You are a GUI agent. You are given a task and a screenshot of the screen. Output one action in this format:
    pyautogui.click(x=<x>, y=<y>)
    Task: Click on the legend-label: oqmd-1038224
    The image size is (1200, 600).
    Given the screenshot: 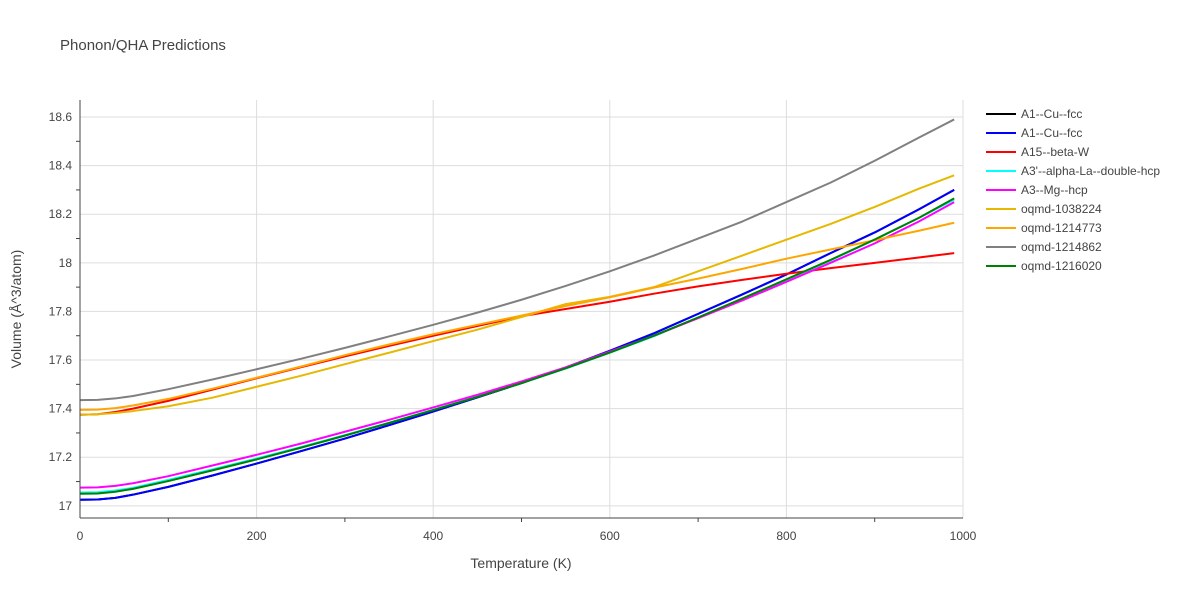 What is the action you would take?
    pyautogui.click(x=1061, y=209)
    